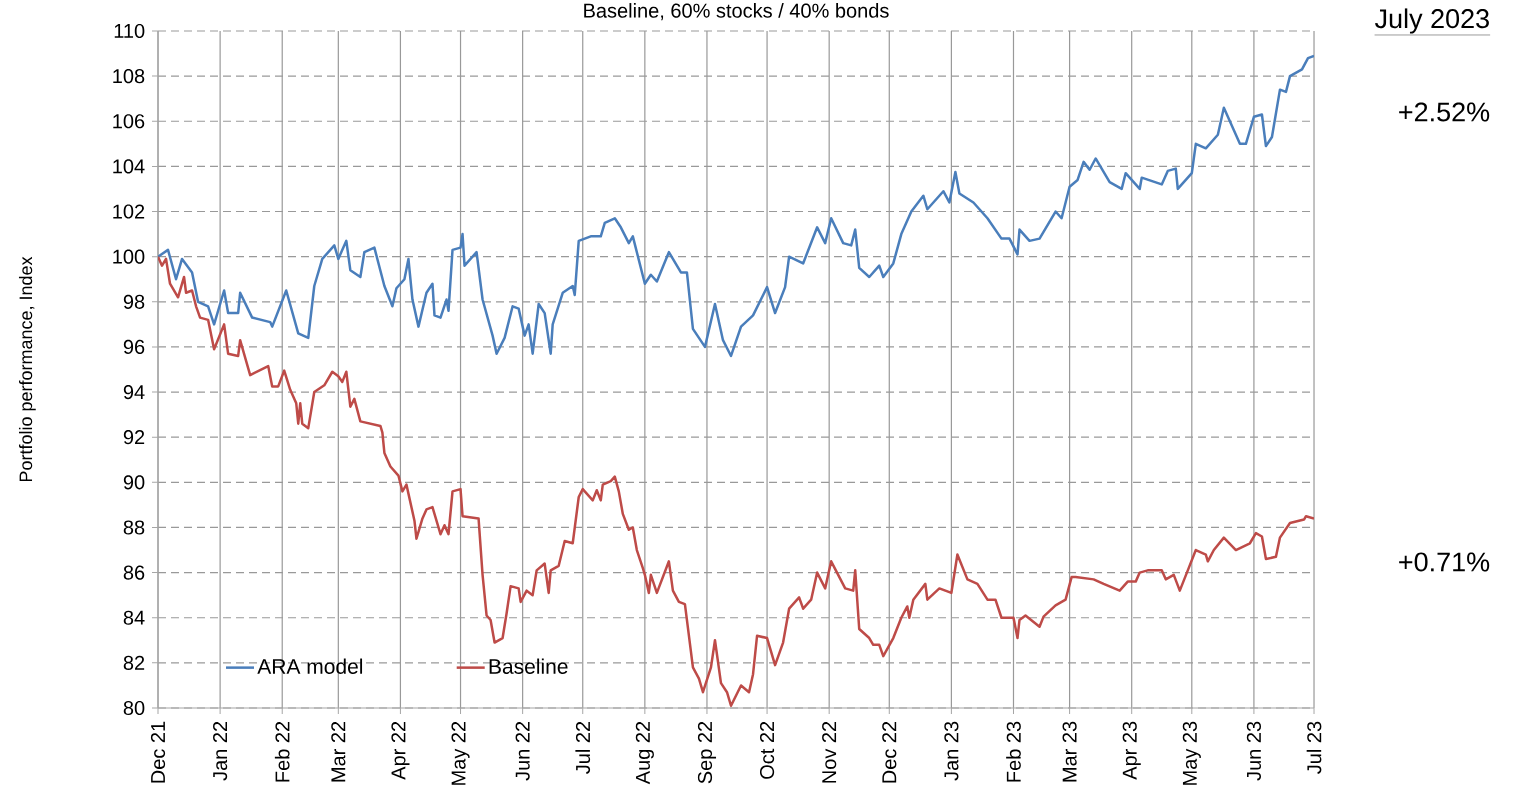 The width and height of the screenshot is (1522, 805). I want to click on y-tick-label: 84, so click(134, 617).